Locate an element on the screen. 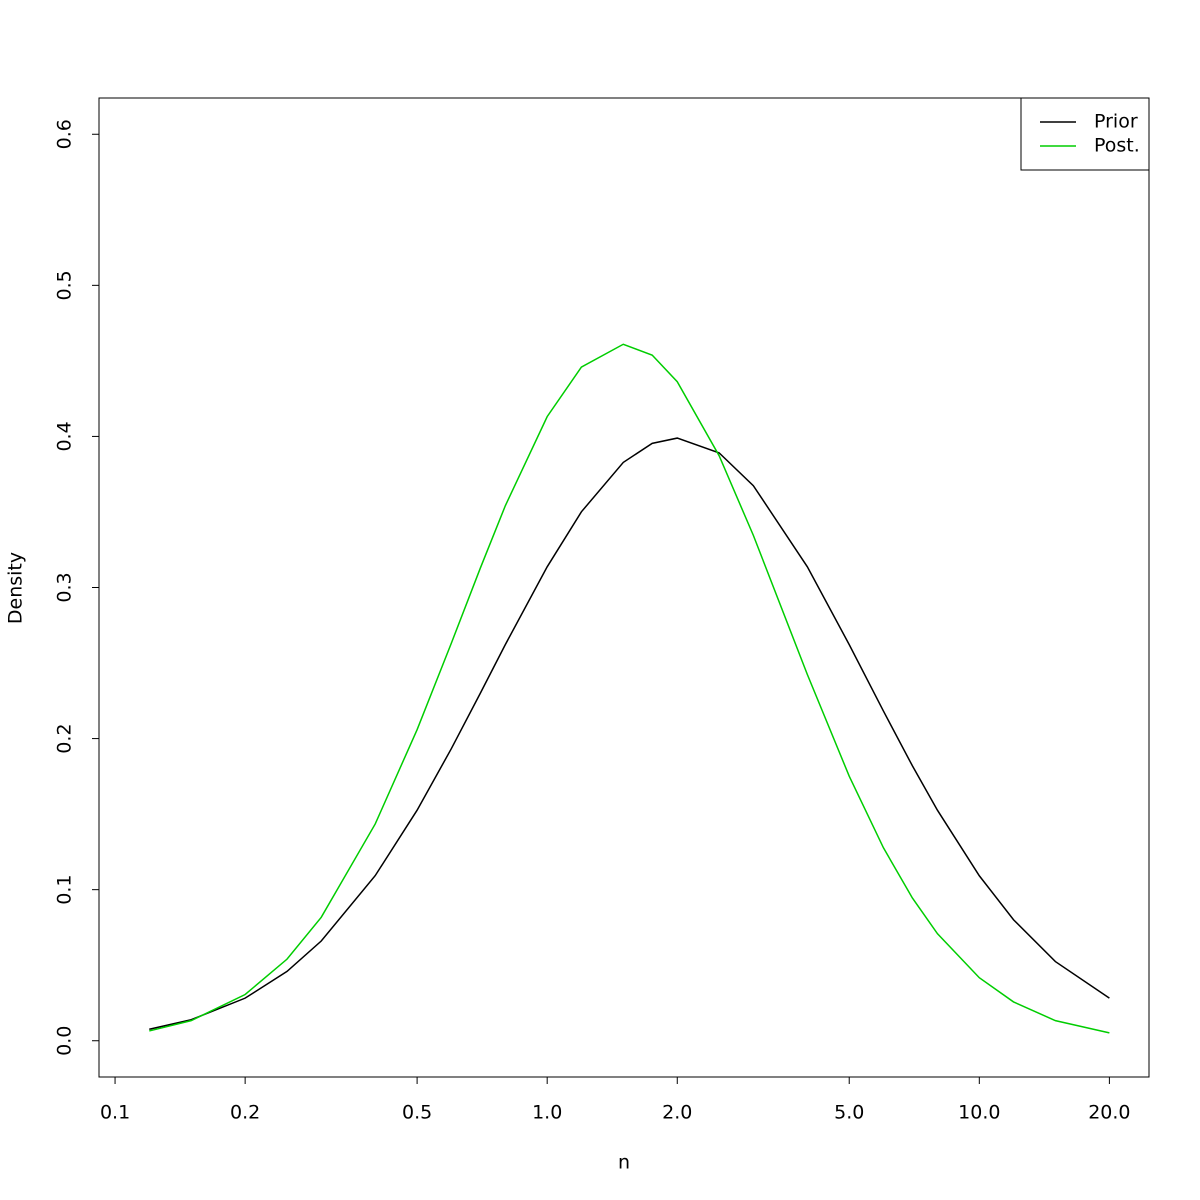 This screenshot has height=1200, width=1200. y-tick-label: 0.0 is located at coordinates (65, 1041).